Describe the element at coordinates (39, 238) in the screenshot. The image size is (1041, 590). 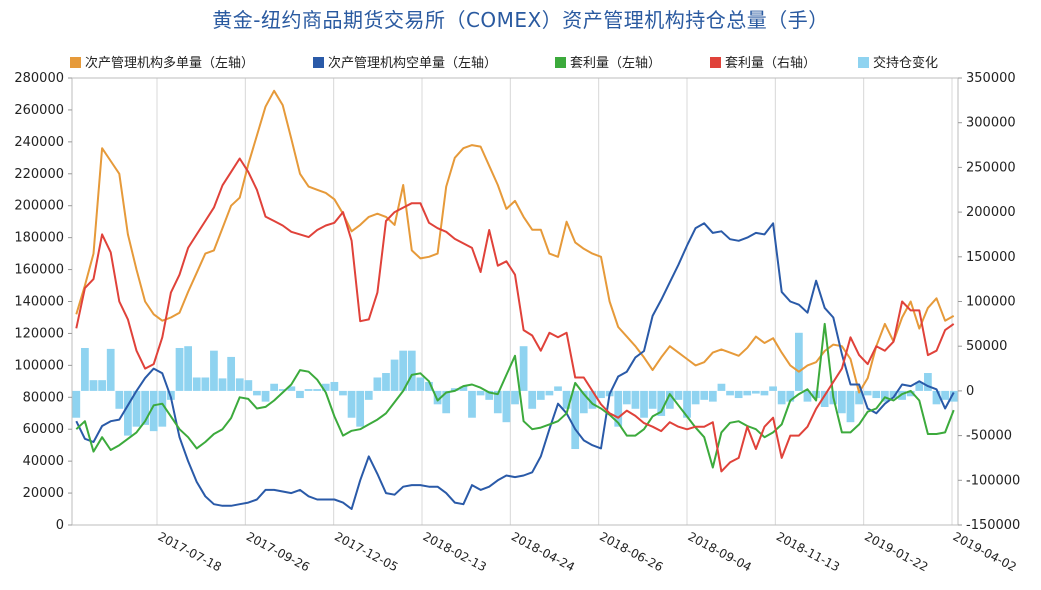
I see `left-axis-tick-label: 180000` at that location.